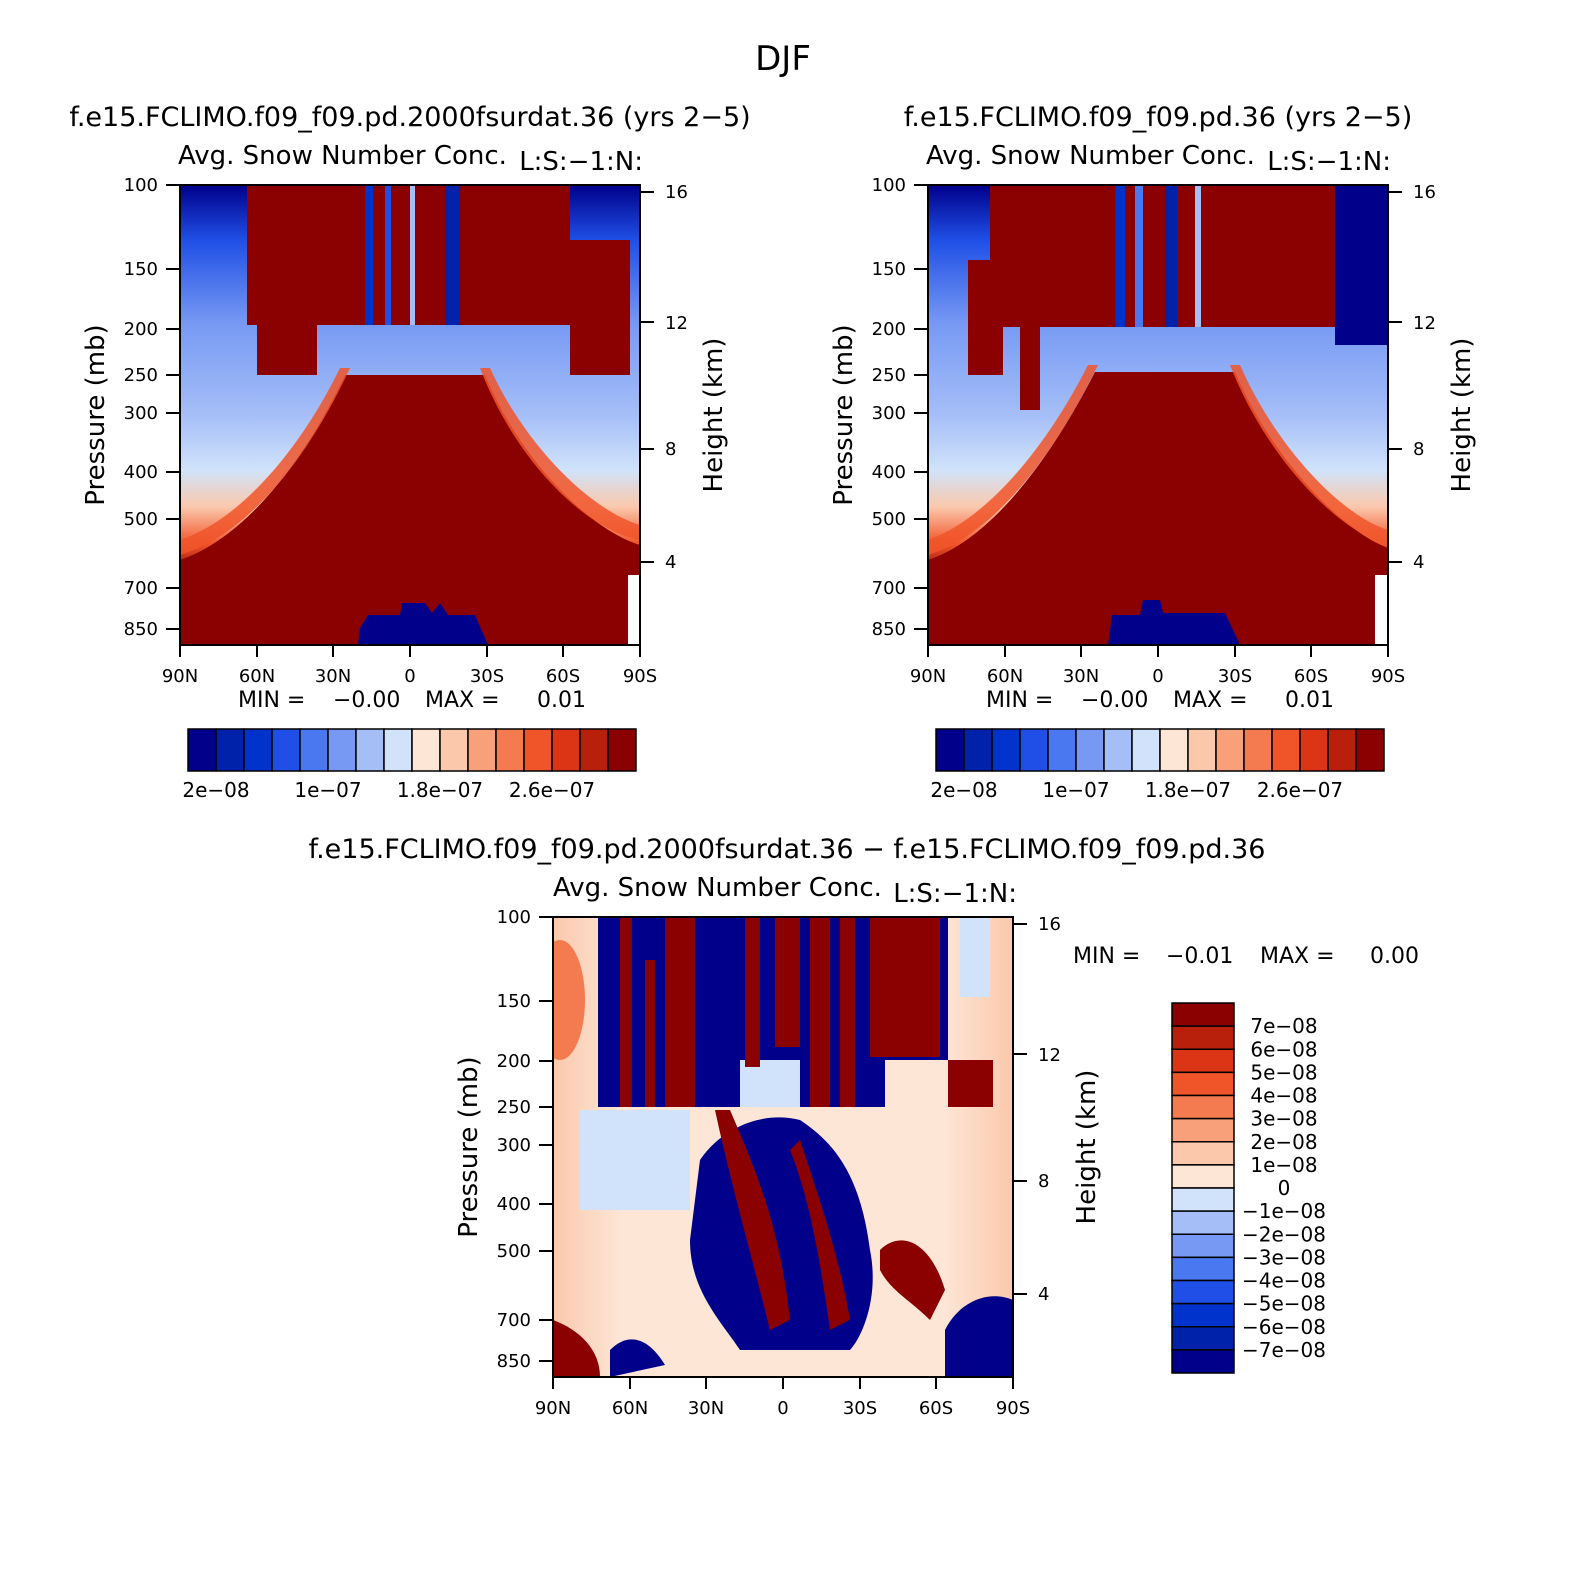  I want to click on figure-title: DJF, so click(783, 59).